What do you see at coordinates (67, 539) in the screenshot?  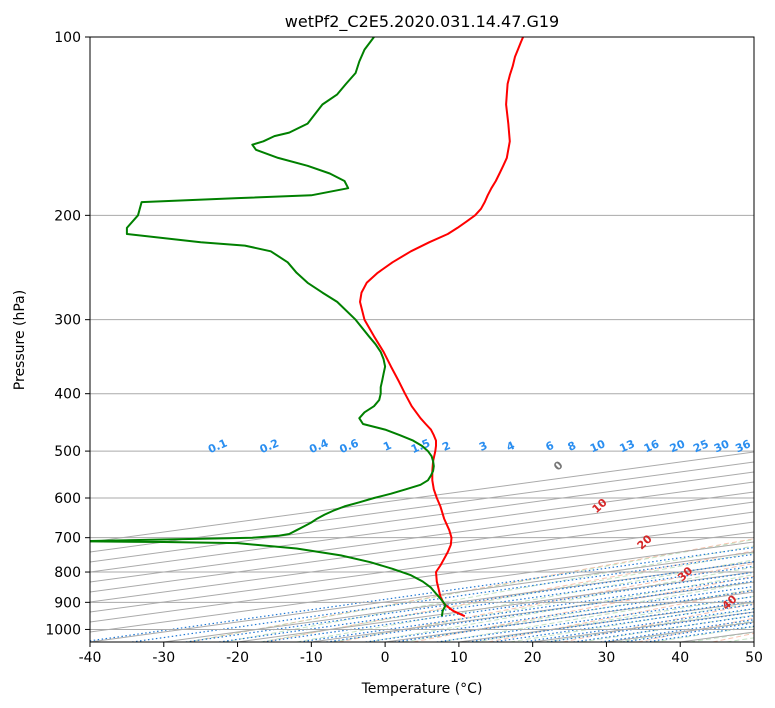 I see `y-tick-label: 700` at bounding box center [67, 539].